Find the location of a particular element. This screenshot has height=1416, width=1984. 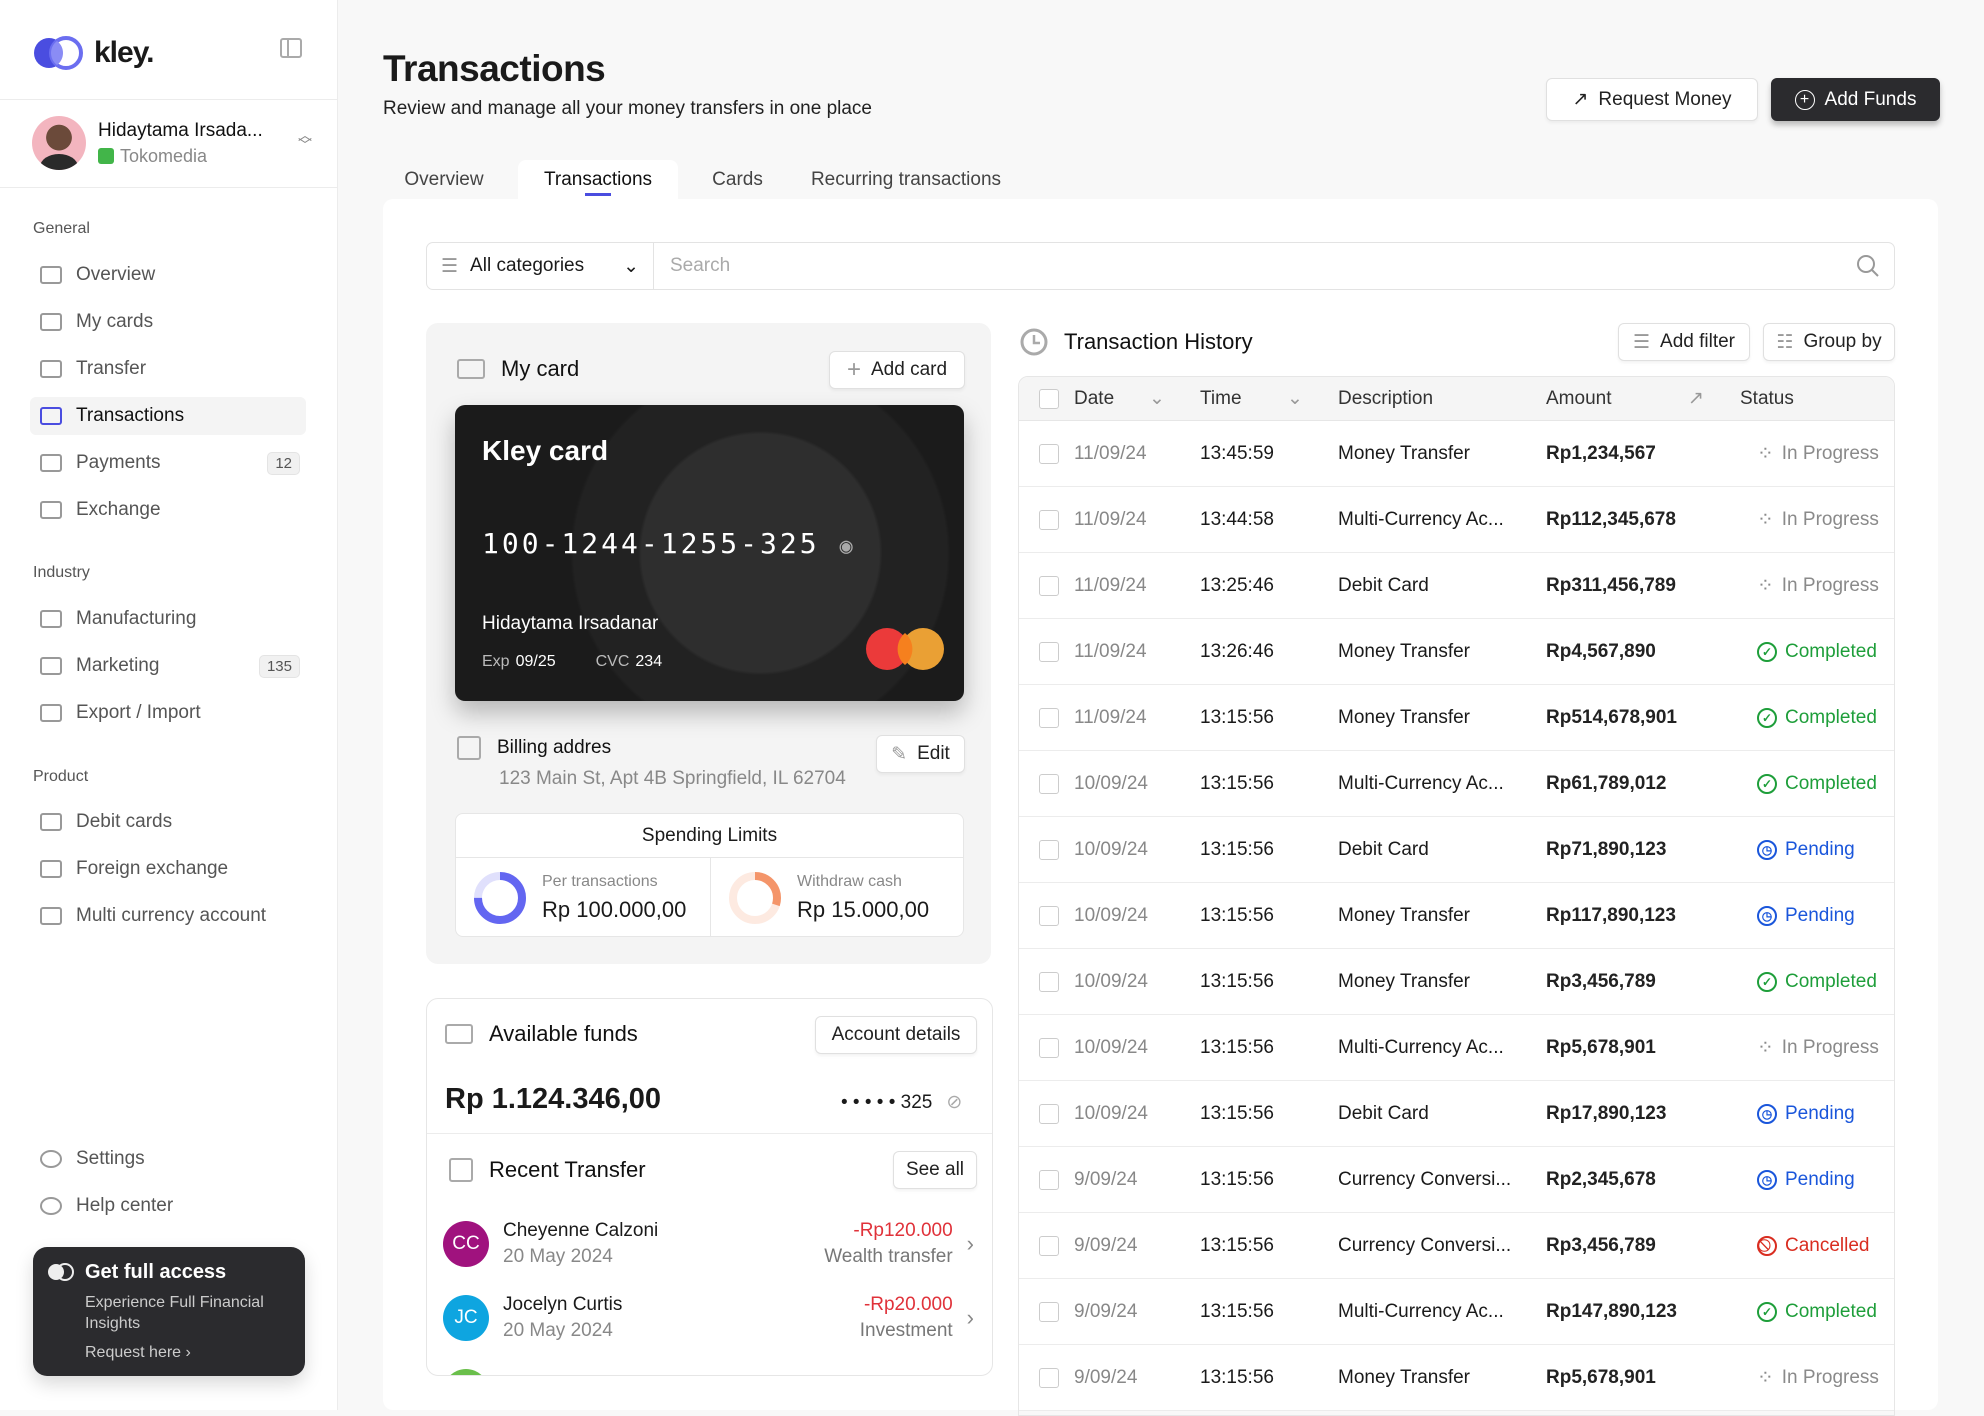

sidebar-item-transactions: Transactions is located at coordinates (168, 416).